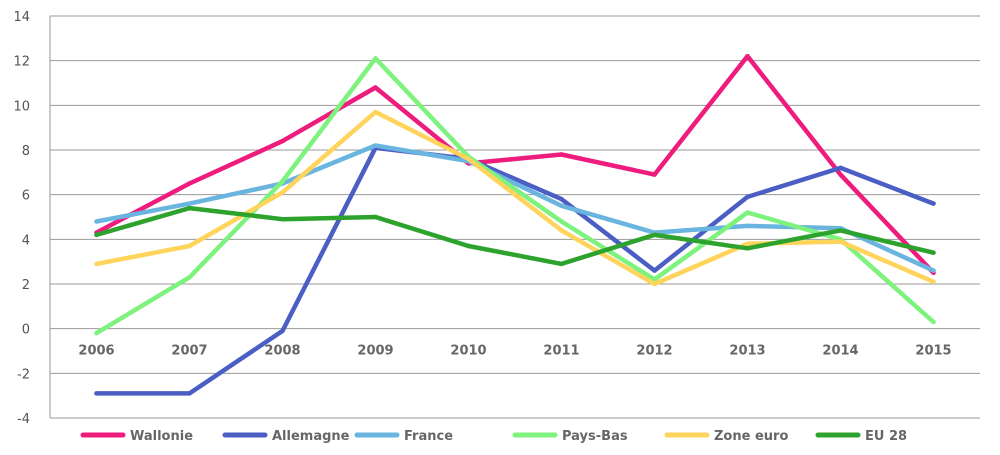 The width and height of the screenshot is (1000, 455). I want to click on x-axis-ticks: 2006 2007 2008 2009 2010 2011 2012 2013 2014 2015, so click(514, 351).